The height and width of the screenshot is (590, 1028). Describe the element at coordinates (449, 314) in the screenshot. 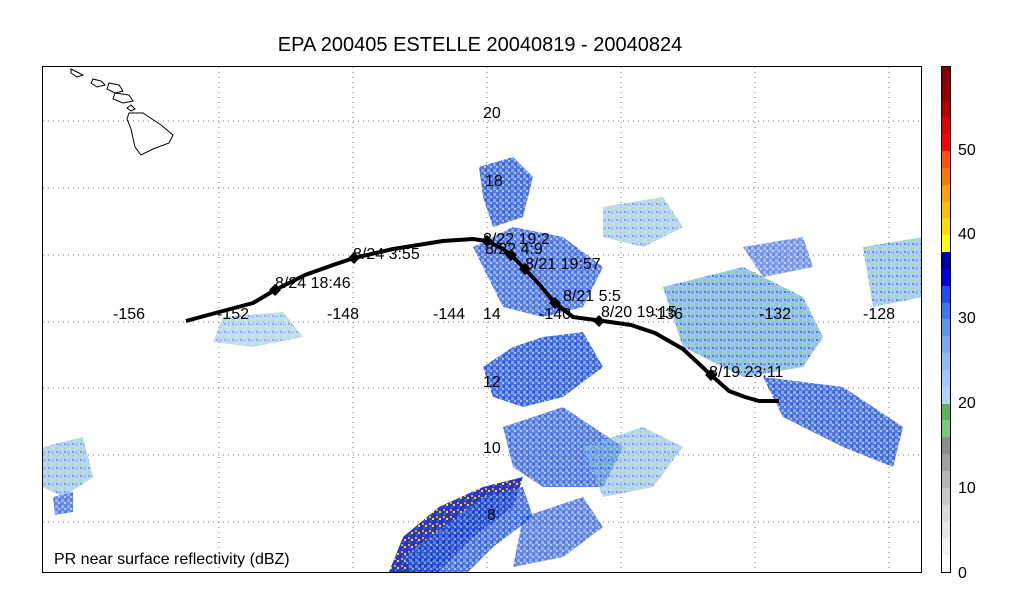

I see `lon-label: -144` at that location.